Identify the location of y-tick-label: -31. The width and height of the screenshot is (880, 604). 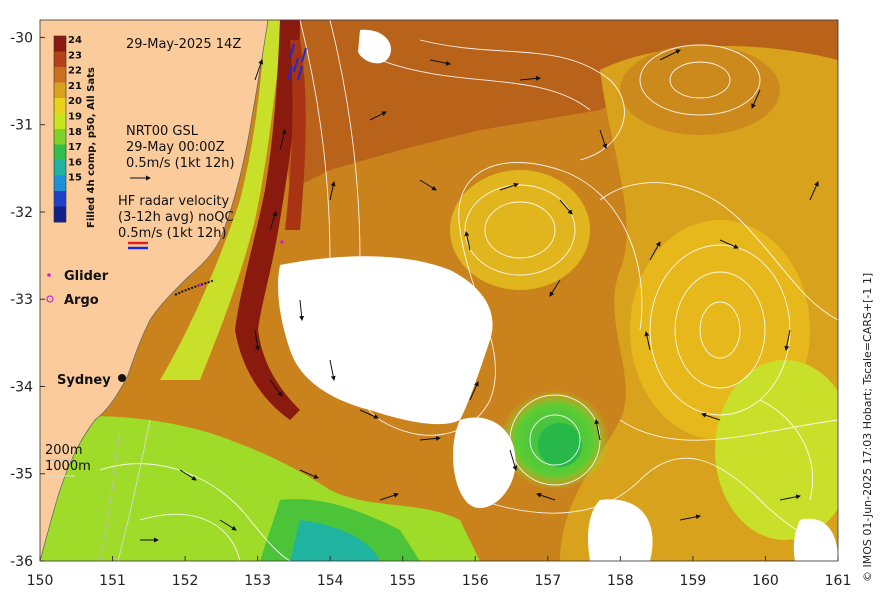
(21, 126).